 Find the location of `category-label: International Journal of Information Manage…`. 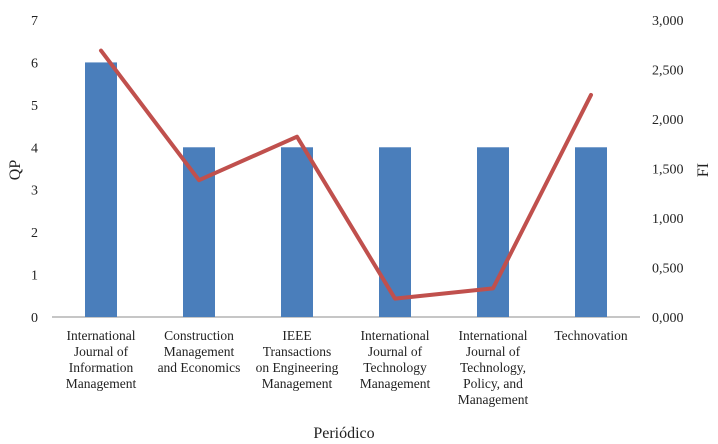

category-label: International Journal of Information Manage… is located at coordinates (101, 359).